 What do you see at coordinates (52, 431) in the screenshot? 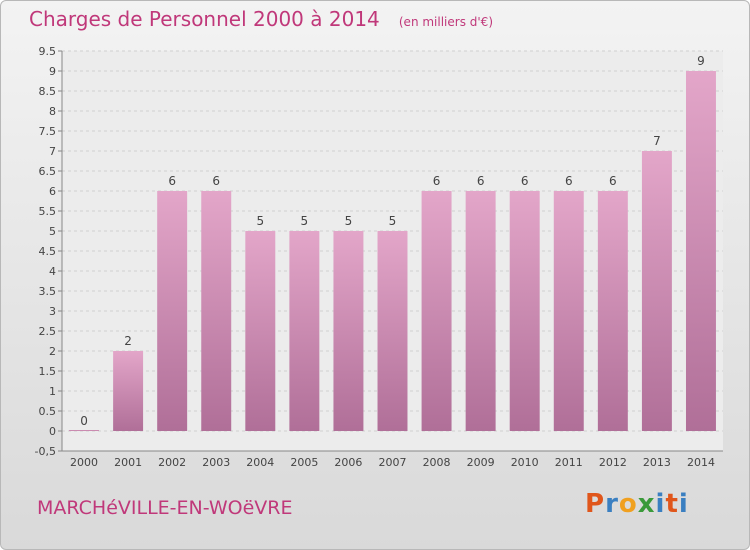
I see `y-tick-label: 0` at bounding box center [52, 431].